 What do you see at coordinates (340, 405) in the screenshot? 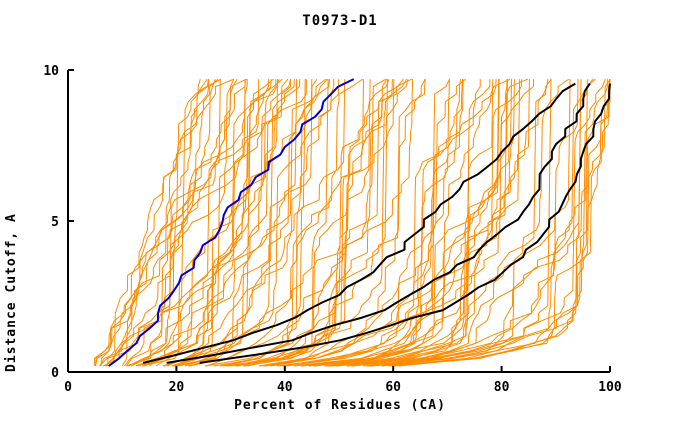
I see `x-axis-label: Percent of Residues (CA)` at bounding box center [340, 405].